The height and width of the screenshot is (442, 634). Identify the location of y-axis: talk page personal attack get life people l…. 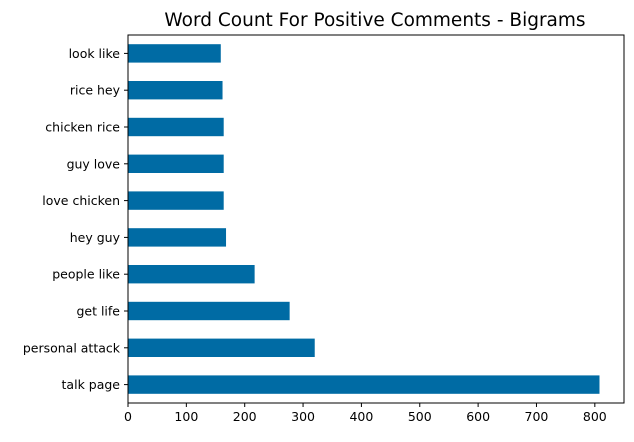
(75, 219).